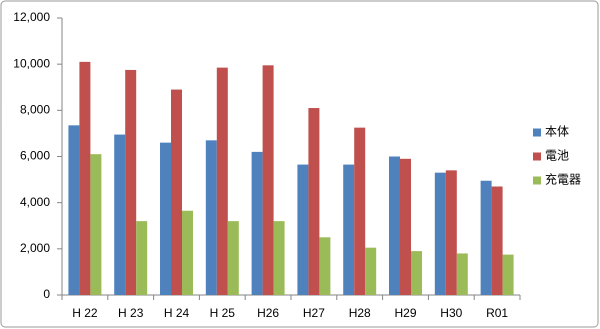 Image resolution: width=600 pixels, height=329 pixels. What do you see at coordinates (35, 202) in the screenshot?
I see `y-tick-label: 4,000` at bounding box center [35, 202].